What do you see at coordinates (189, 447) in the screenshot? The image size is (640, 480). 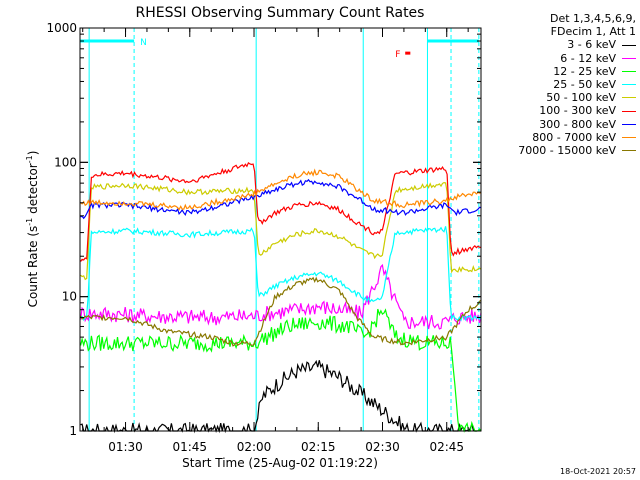 I see `x-tick-label-1: 01:45` at bounding box center [189, 447].